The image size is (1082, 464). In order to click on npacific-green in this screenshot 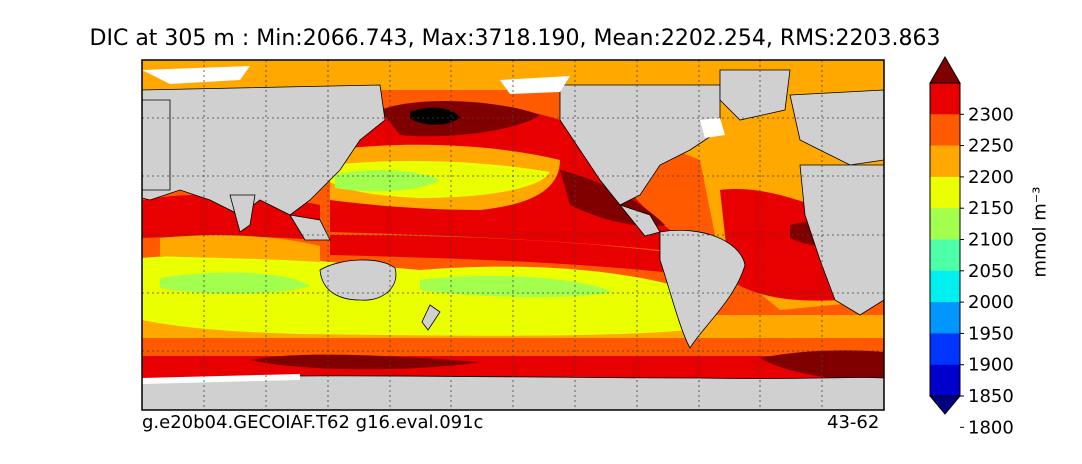, I will do `click(387, 180)`.